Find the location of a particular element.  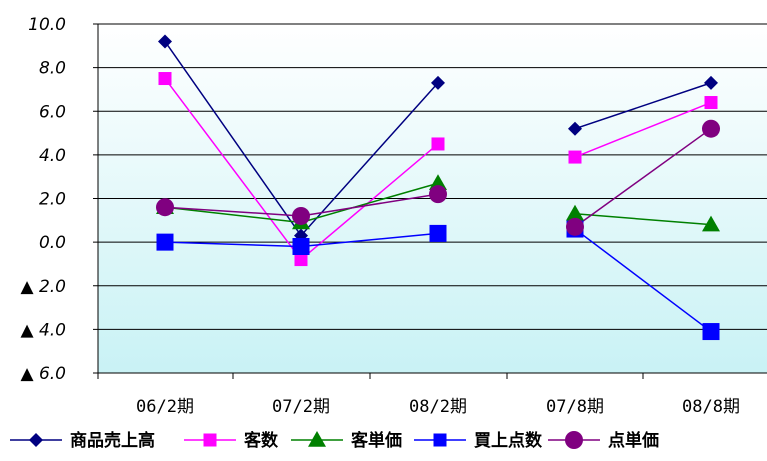

legend-entry-3: 買上点数 is located at coordinates (478, 440).